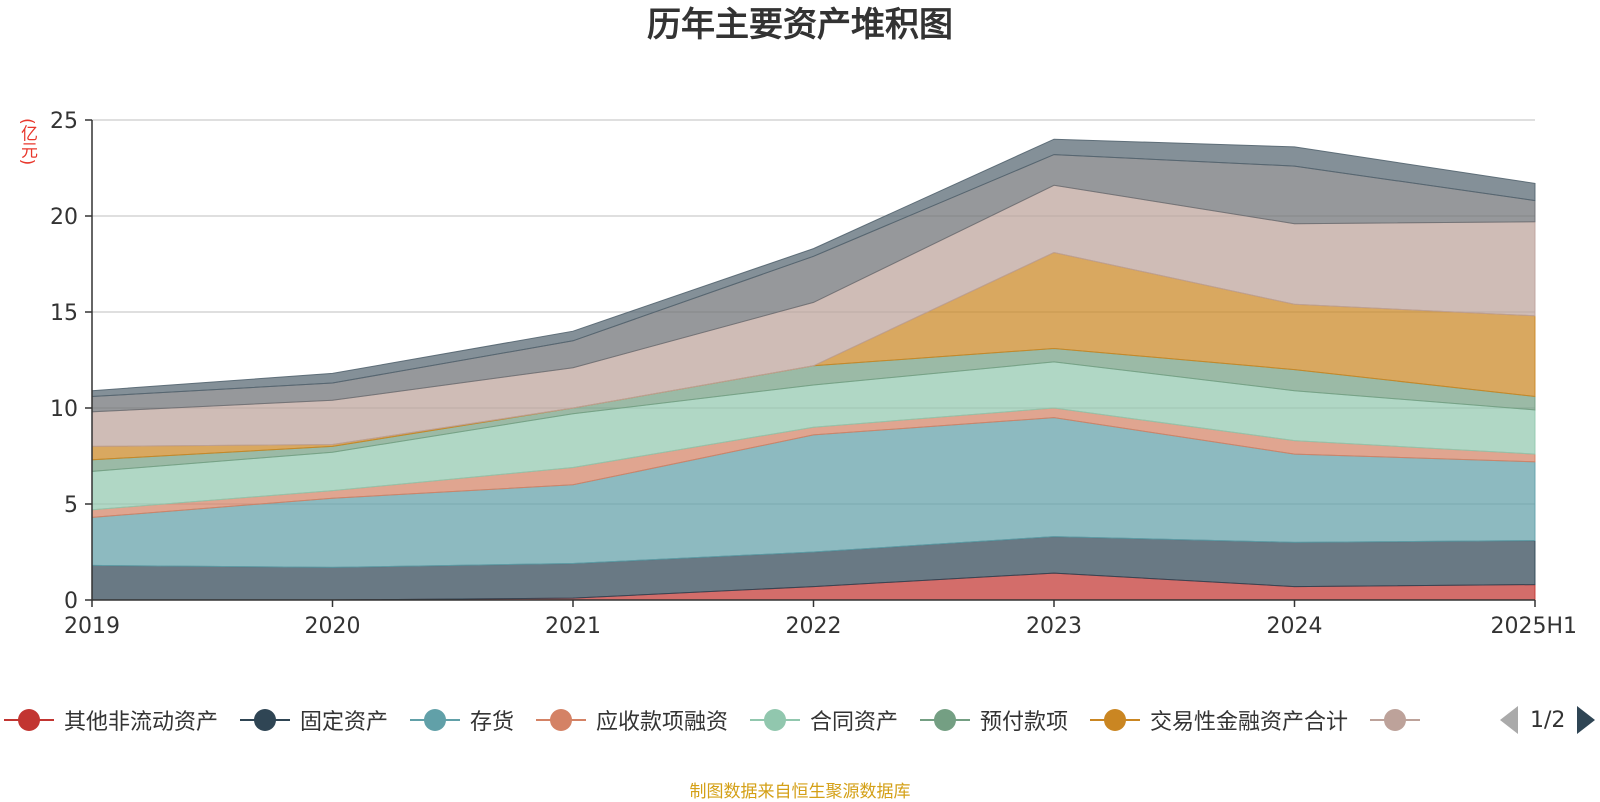  I want to click on x-tick-label: 2019, so click(92, 626).